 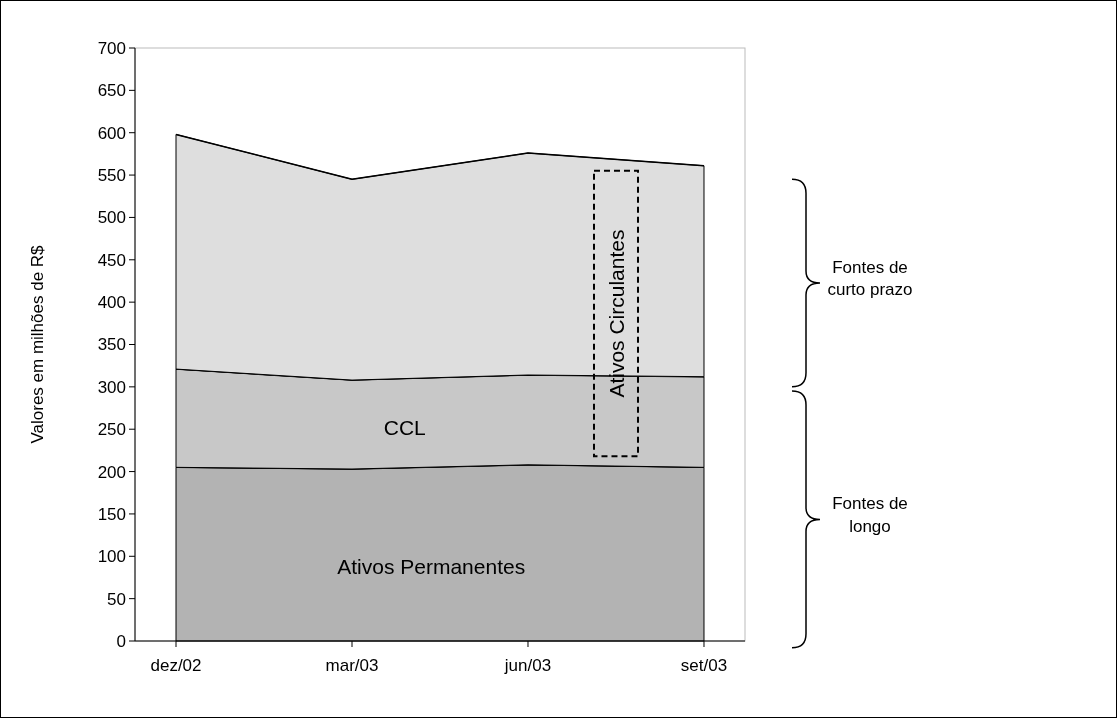 I want to click on y-tick-label: 500, so click(x=111, y=218).